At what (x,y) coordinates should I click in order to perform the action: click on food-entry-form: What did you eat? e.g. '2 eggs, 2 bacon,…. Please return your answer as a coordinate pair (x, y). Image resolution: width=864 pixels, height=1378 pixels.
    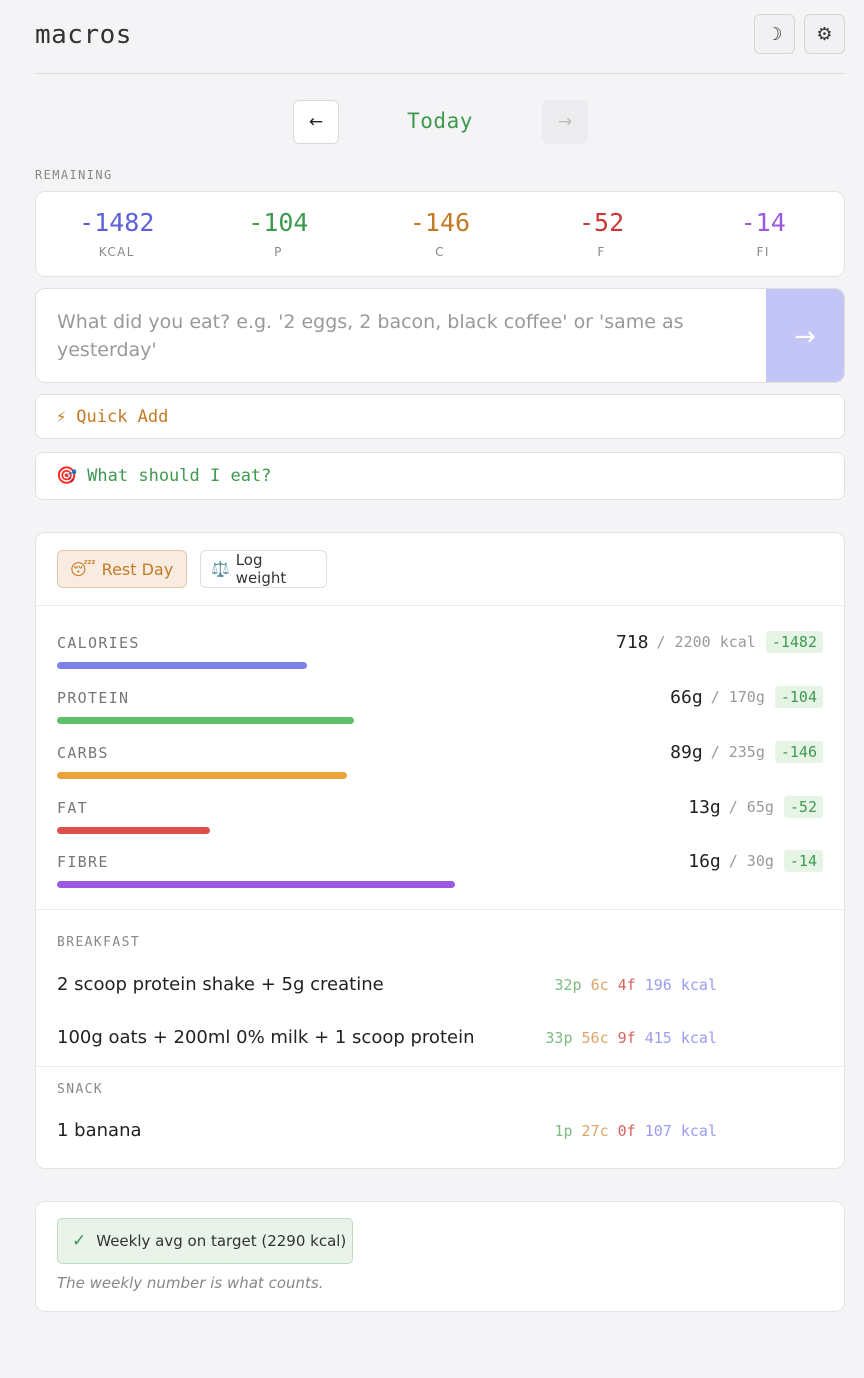
    Looking at the image, I should click on (440, 335).